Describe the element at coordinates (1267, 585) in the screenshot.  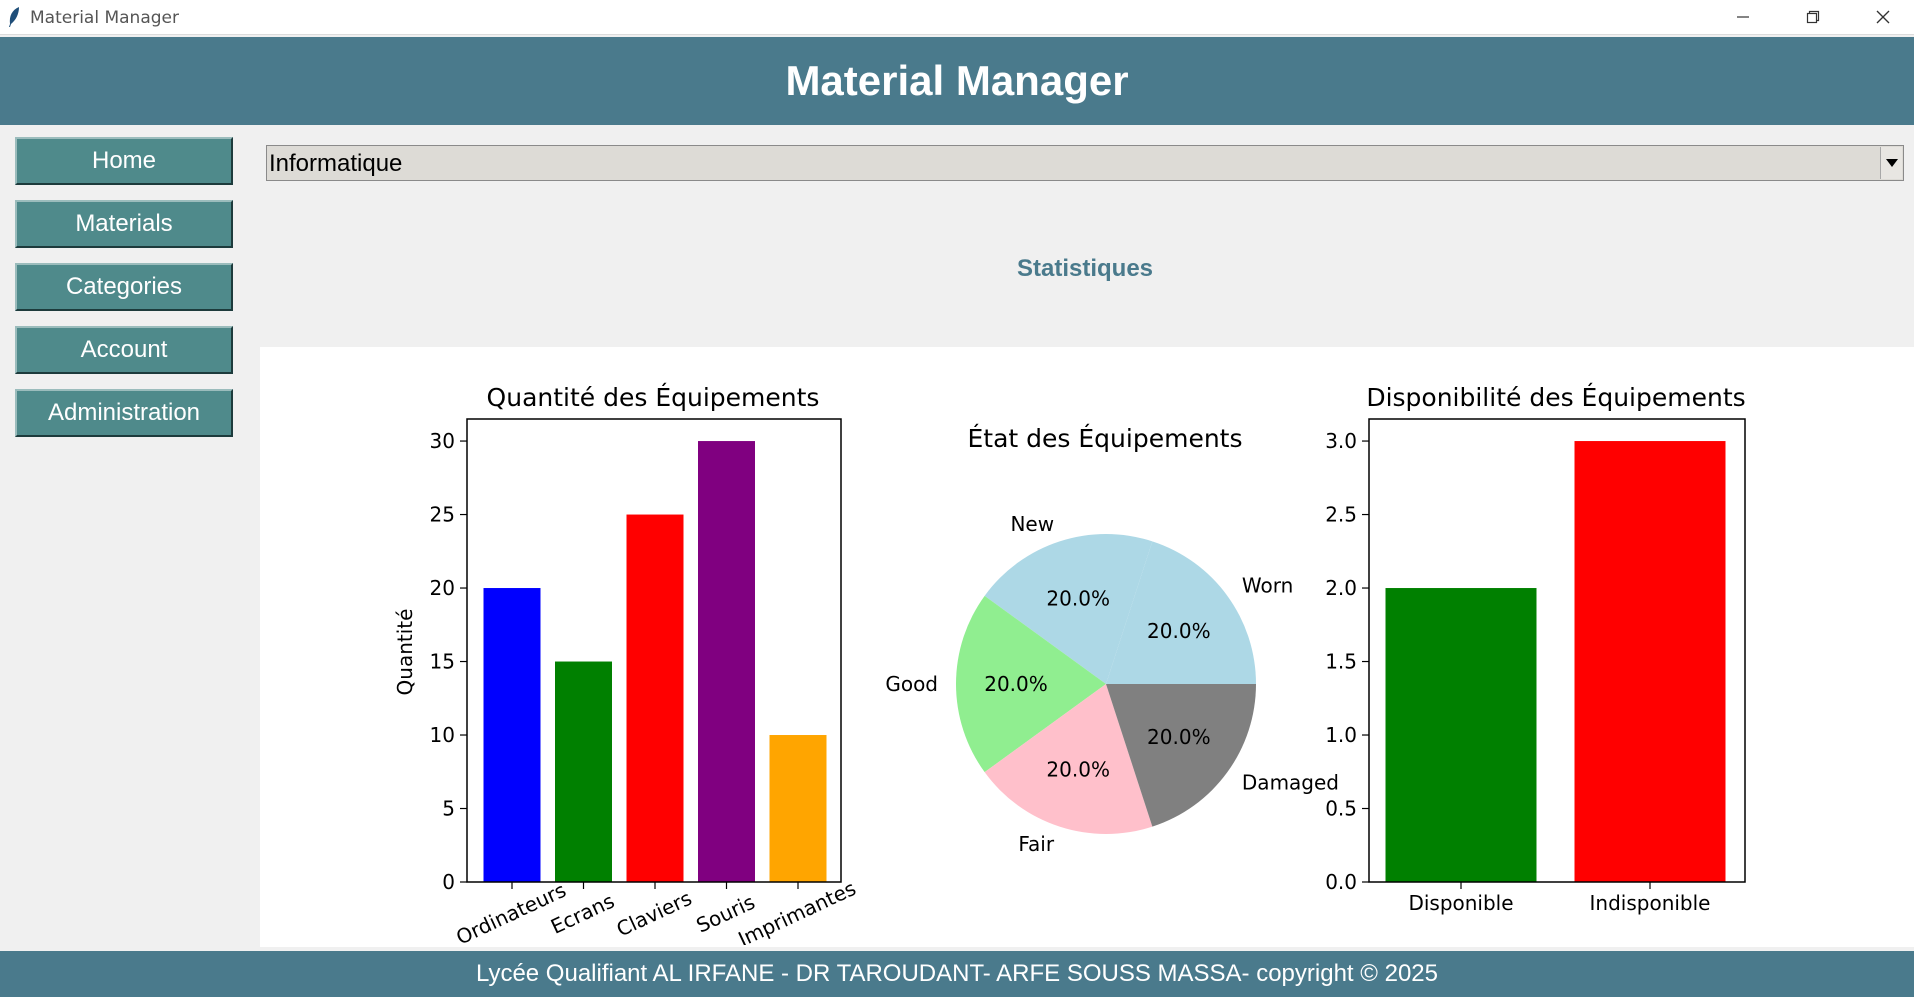
I see `pie-label: Worn` at that location.